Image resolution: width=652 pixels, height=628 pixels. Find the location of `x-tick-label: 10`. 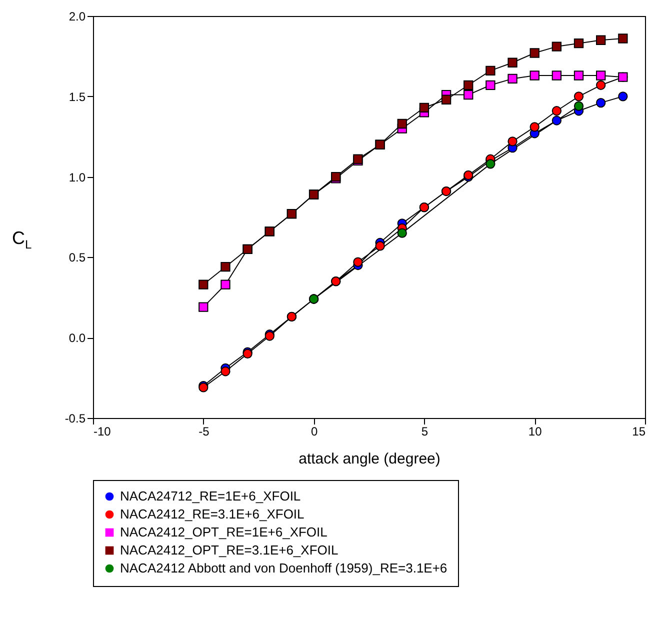

x-tick-label: 10 is located at coordinates (535, 431).